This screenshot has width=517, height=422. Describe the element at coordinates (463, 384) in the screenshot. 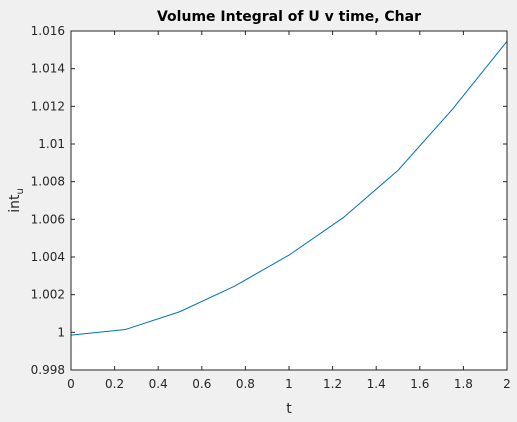

I see `x-tick-label: 1.8` at that location.